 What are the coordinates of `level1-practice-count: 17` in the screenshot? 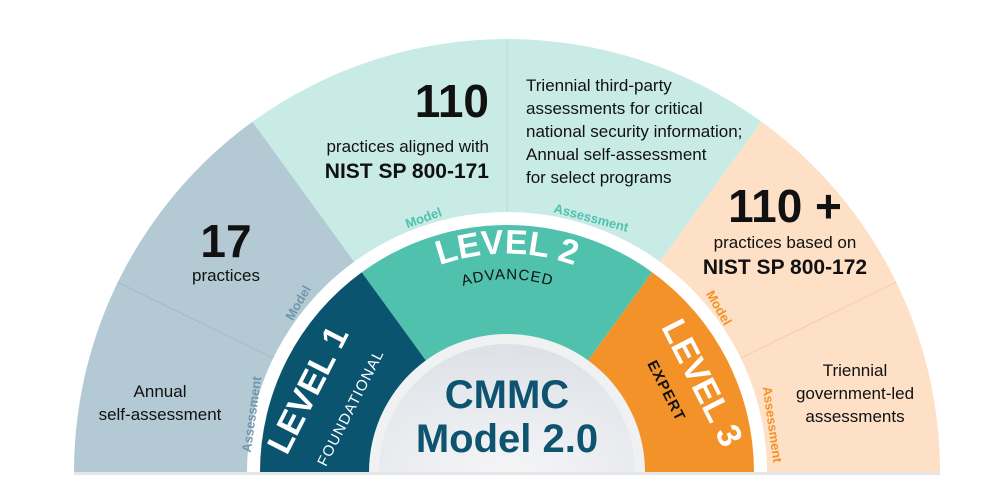 It's located at (225, 241).